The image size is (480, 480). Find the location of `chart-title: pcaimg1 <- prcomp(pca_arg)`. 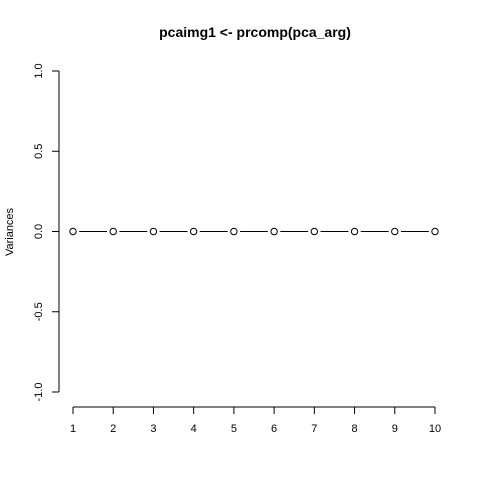

chart-title: pcaimg1 <- prcomp(pca_arg) is located at coordinates (255, 32).